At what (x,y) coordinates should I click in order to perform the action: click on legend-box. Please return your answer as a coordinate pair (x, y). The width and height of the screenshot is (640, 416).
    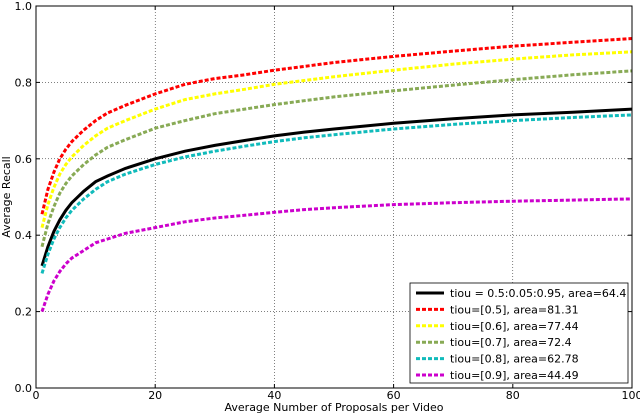
    Looking at the image, I should click on (519, 333).